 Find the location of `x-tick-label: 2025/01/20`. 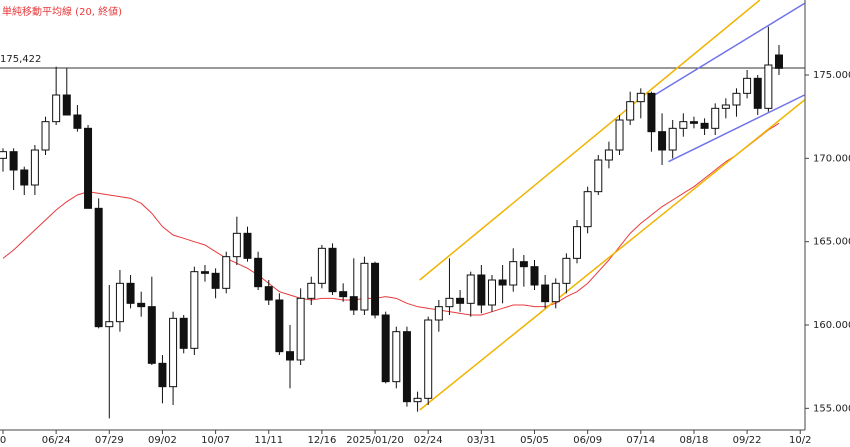

x-tick-label: 2025/01/20 is located at coordinates (375, 440).